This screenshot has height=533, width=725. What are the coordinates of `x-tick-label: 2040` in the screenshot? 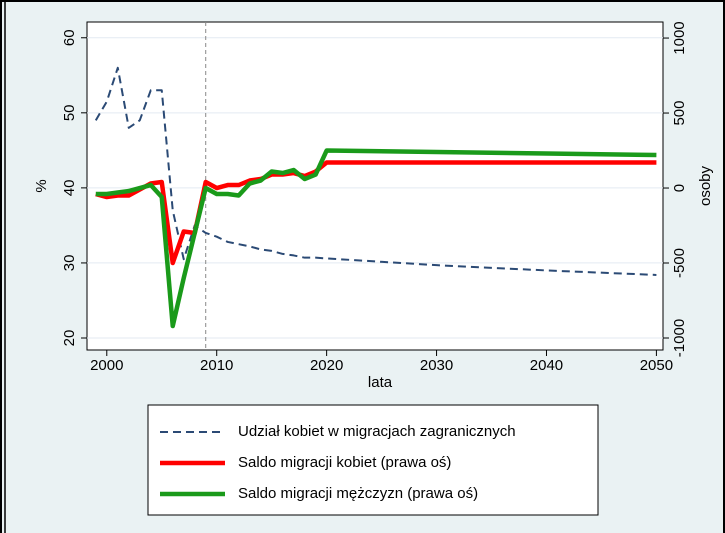 It's located at (546, 365).